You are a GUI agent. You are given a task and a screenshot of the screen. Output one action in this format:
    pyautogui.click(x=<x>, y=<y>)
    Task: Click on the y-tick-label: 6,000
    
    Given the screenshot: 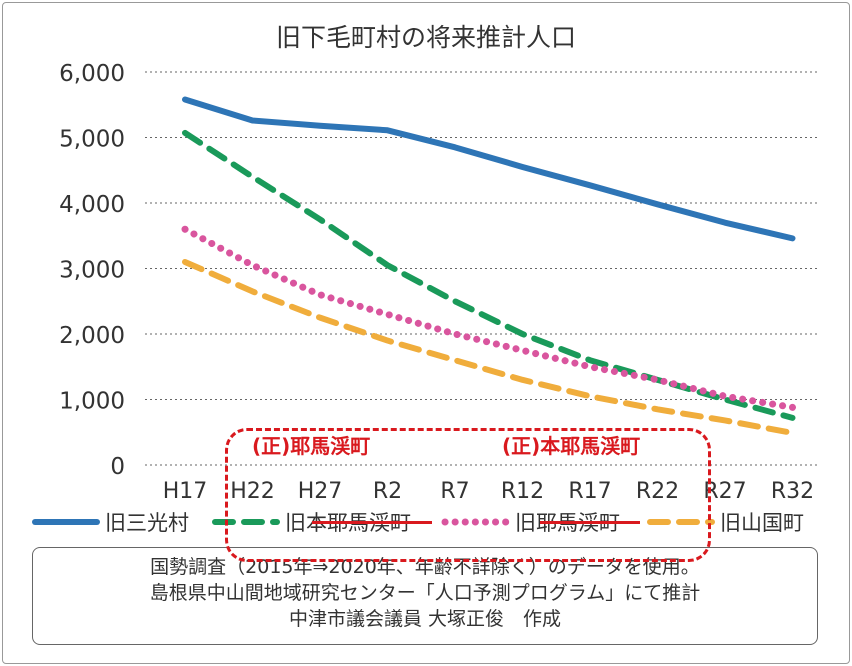 What is the action you would take?
    pyautogui.click(x=92, y=74)
    